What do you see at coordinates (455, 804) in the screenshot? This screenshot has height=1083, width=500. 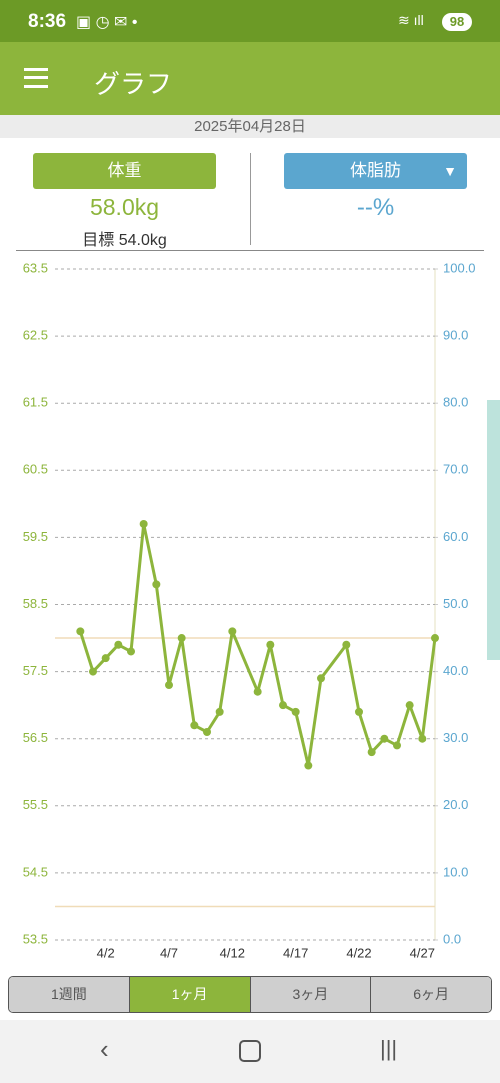 I see `y2-tick-label: 20.0` at bounding box center [455, 804].